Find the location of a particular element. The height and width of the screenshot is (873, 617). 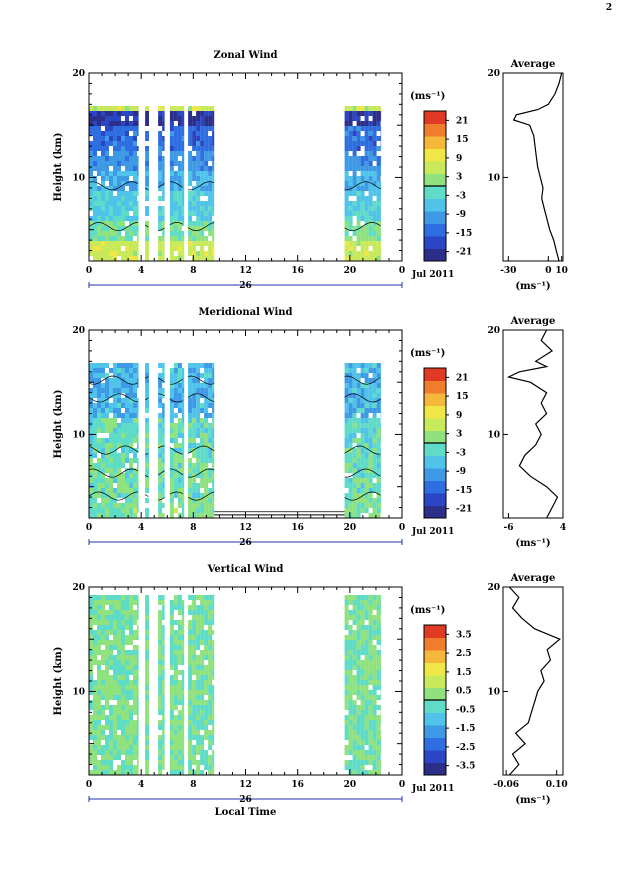

y-axis-label: Height (km) is located at coordinates (58, 681).